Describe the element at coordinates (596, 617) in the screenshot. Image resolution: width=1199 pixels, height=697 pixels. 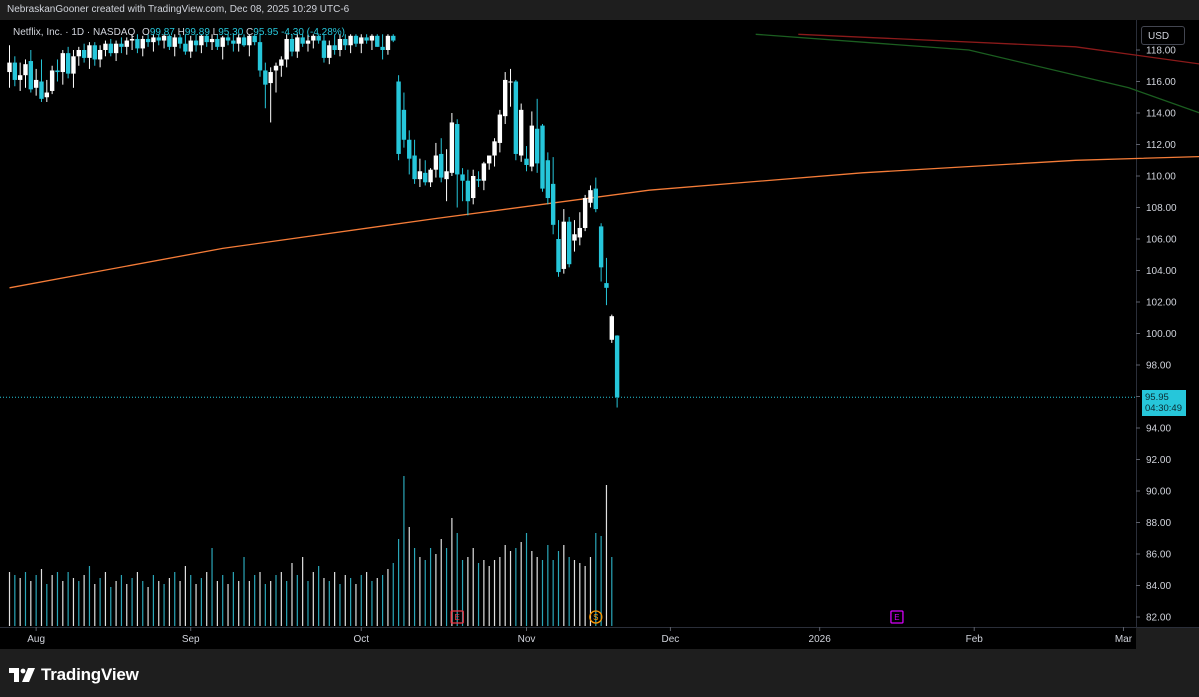
I see `split-marker-icon` at that location.